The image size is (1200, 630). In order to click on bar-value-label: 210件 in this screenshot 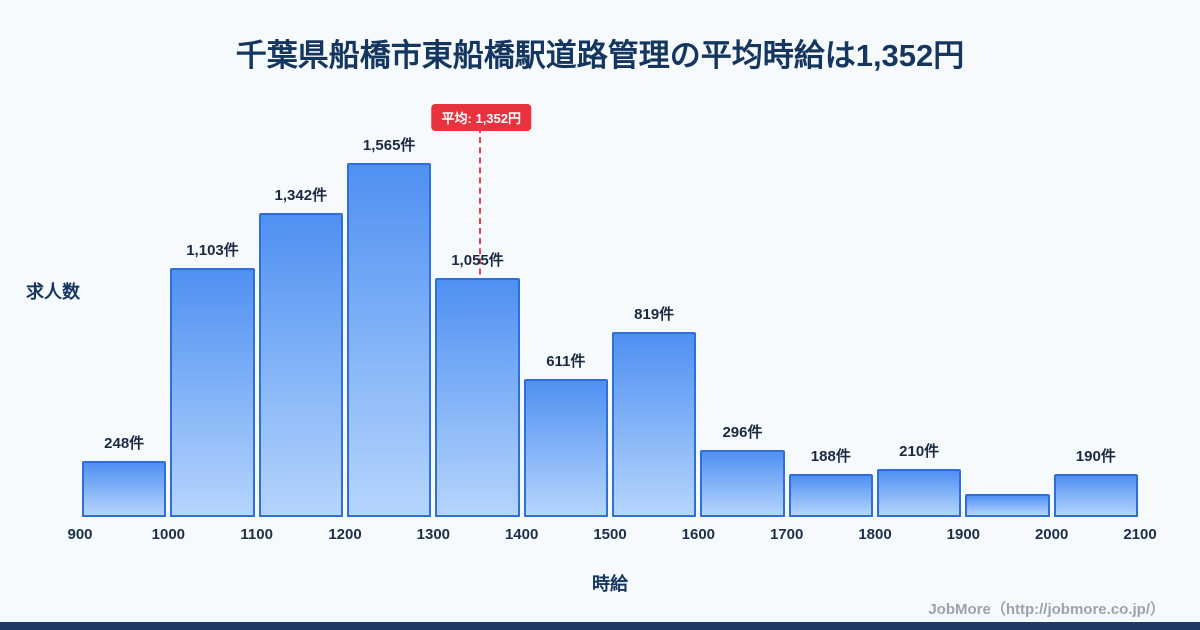, I will do `click(919, 451)`.